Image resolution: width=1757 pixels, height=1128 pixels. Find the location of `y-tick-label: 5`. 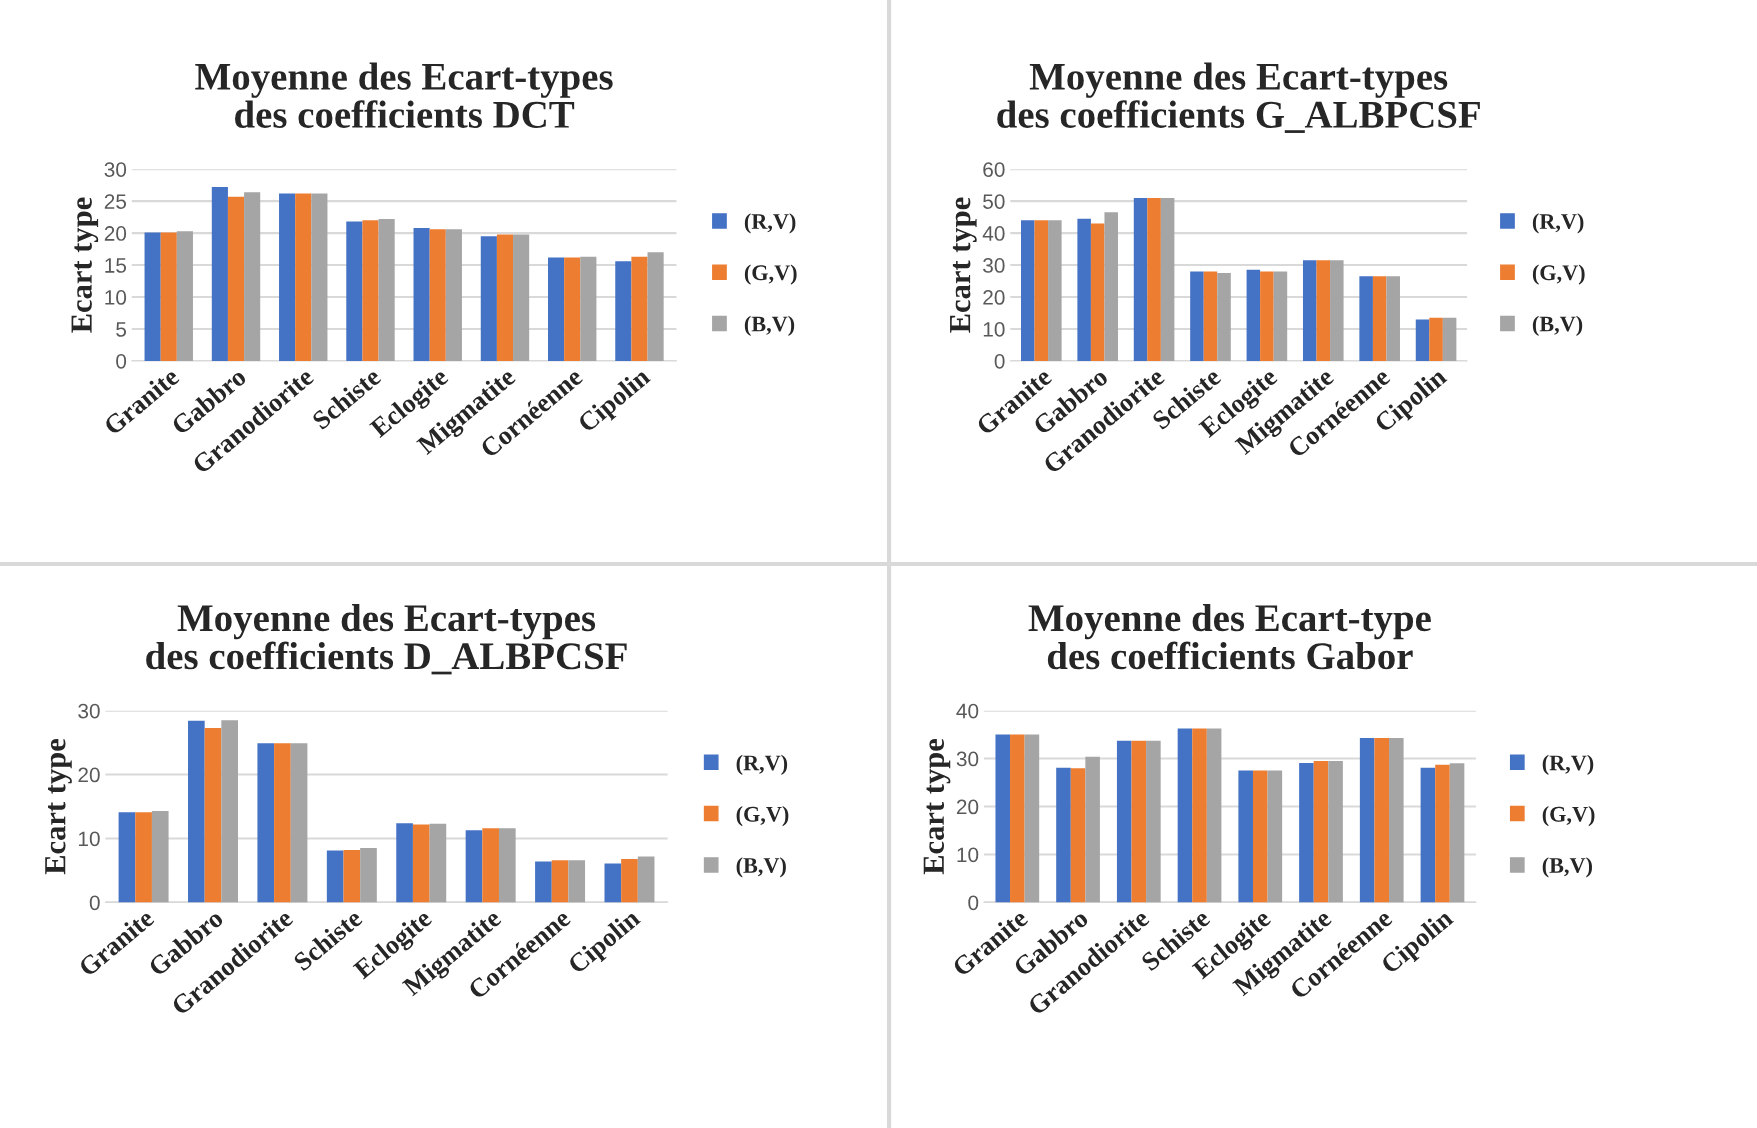

y-tick-label: 5 is located at coordinates (121, 329).